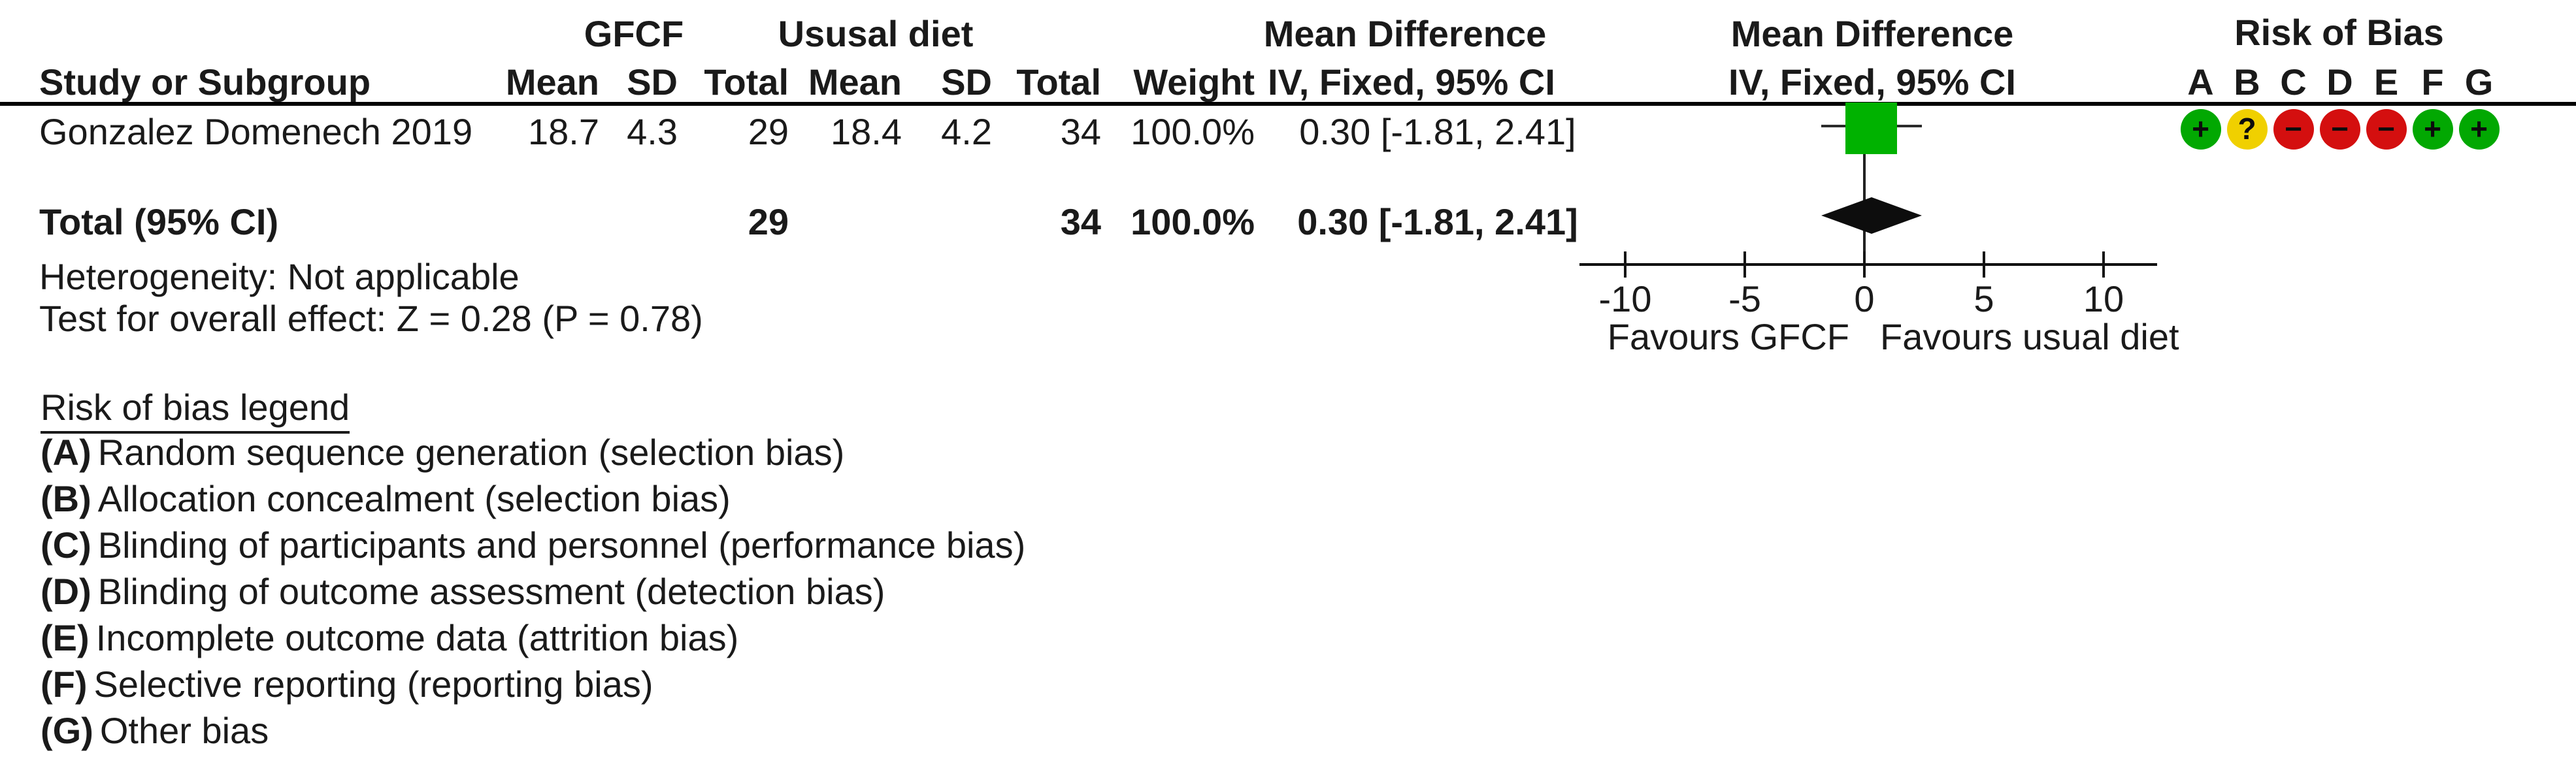 Image resolution: width=2576 pixels, height=770 pixels. I want to click on rob-letter-d: D, so click(2339, 82).